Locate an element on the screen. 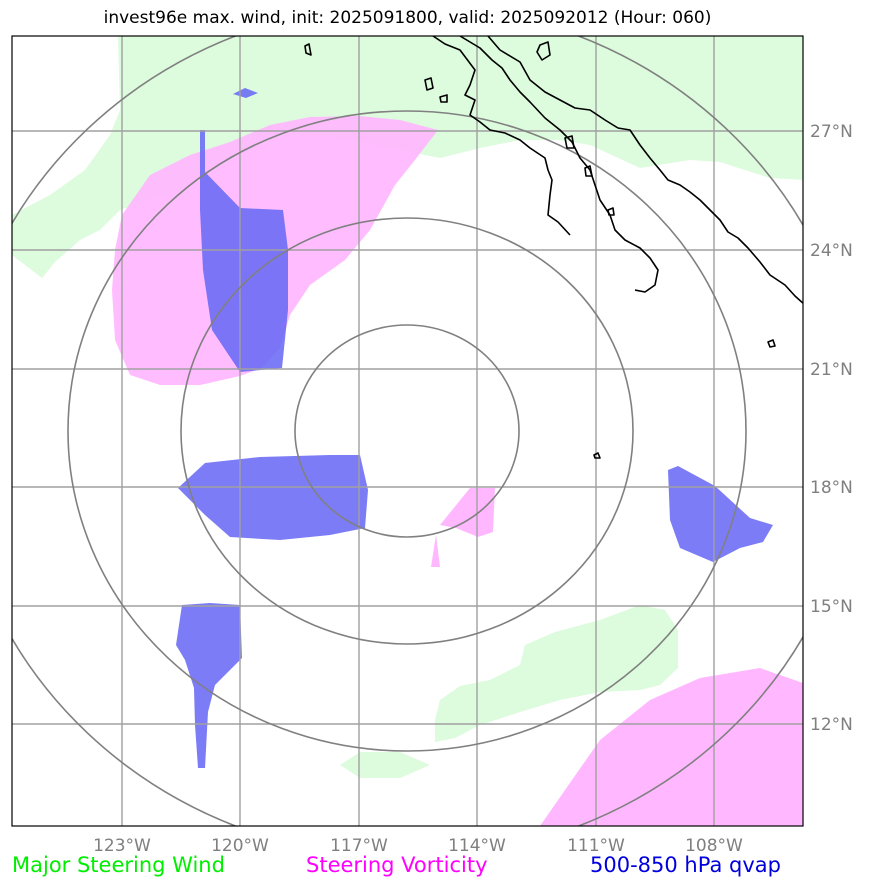  lon-tick-label: 123°W is located at coordinates (122, 846).